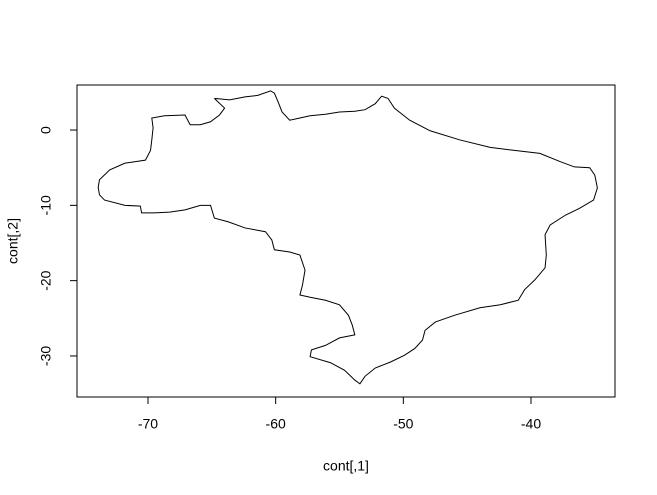 The height and width of the screenshot is (495, 657). What do you see at coordinates (46, 205) in the screenshot?
I see `y-tick-label: -10` at bounding box center [46, 205].